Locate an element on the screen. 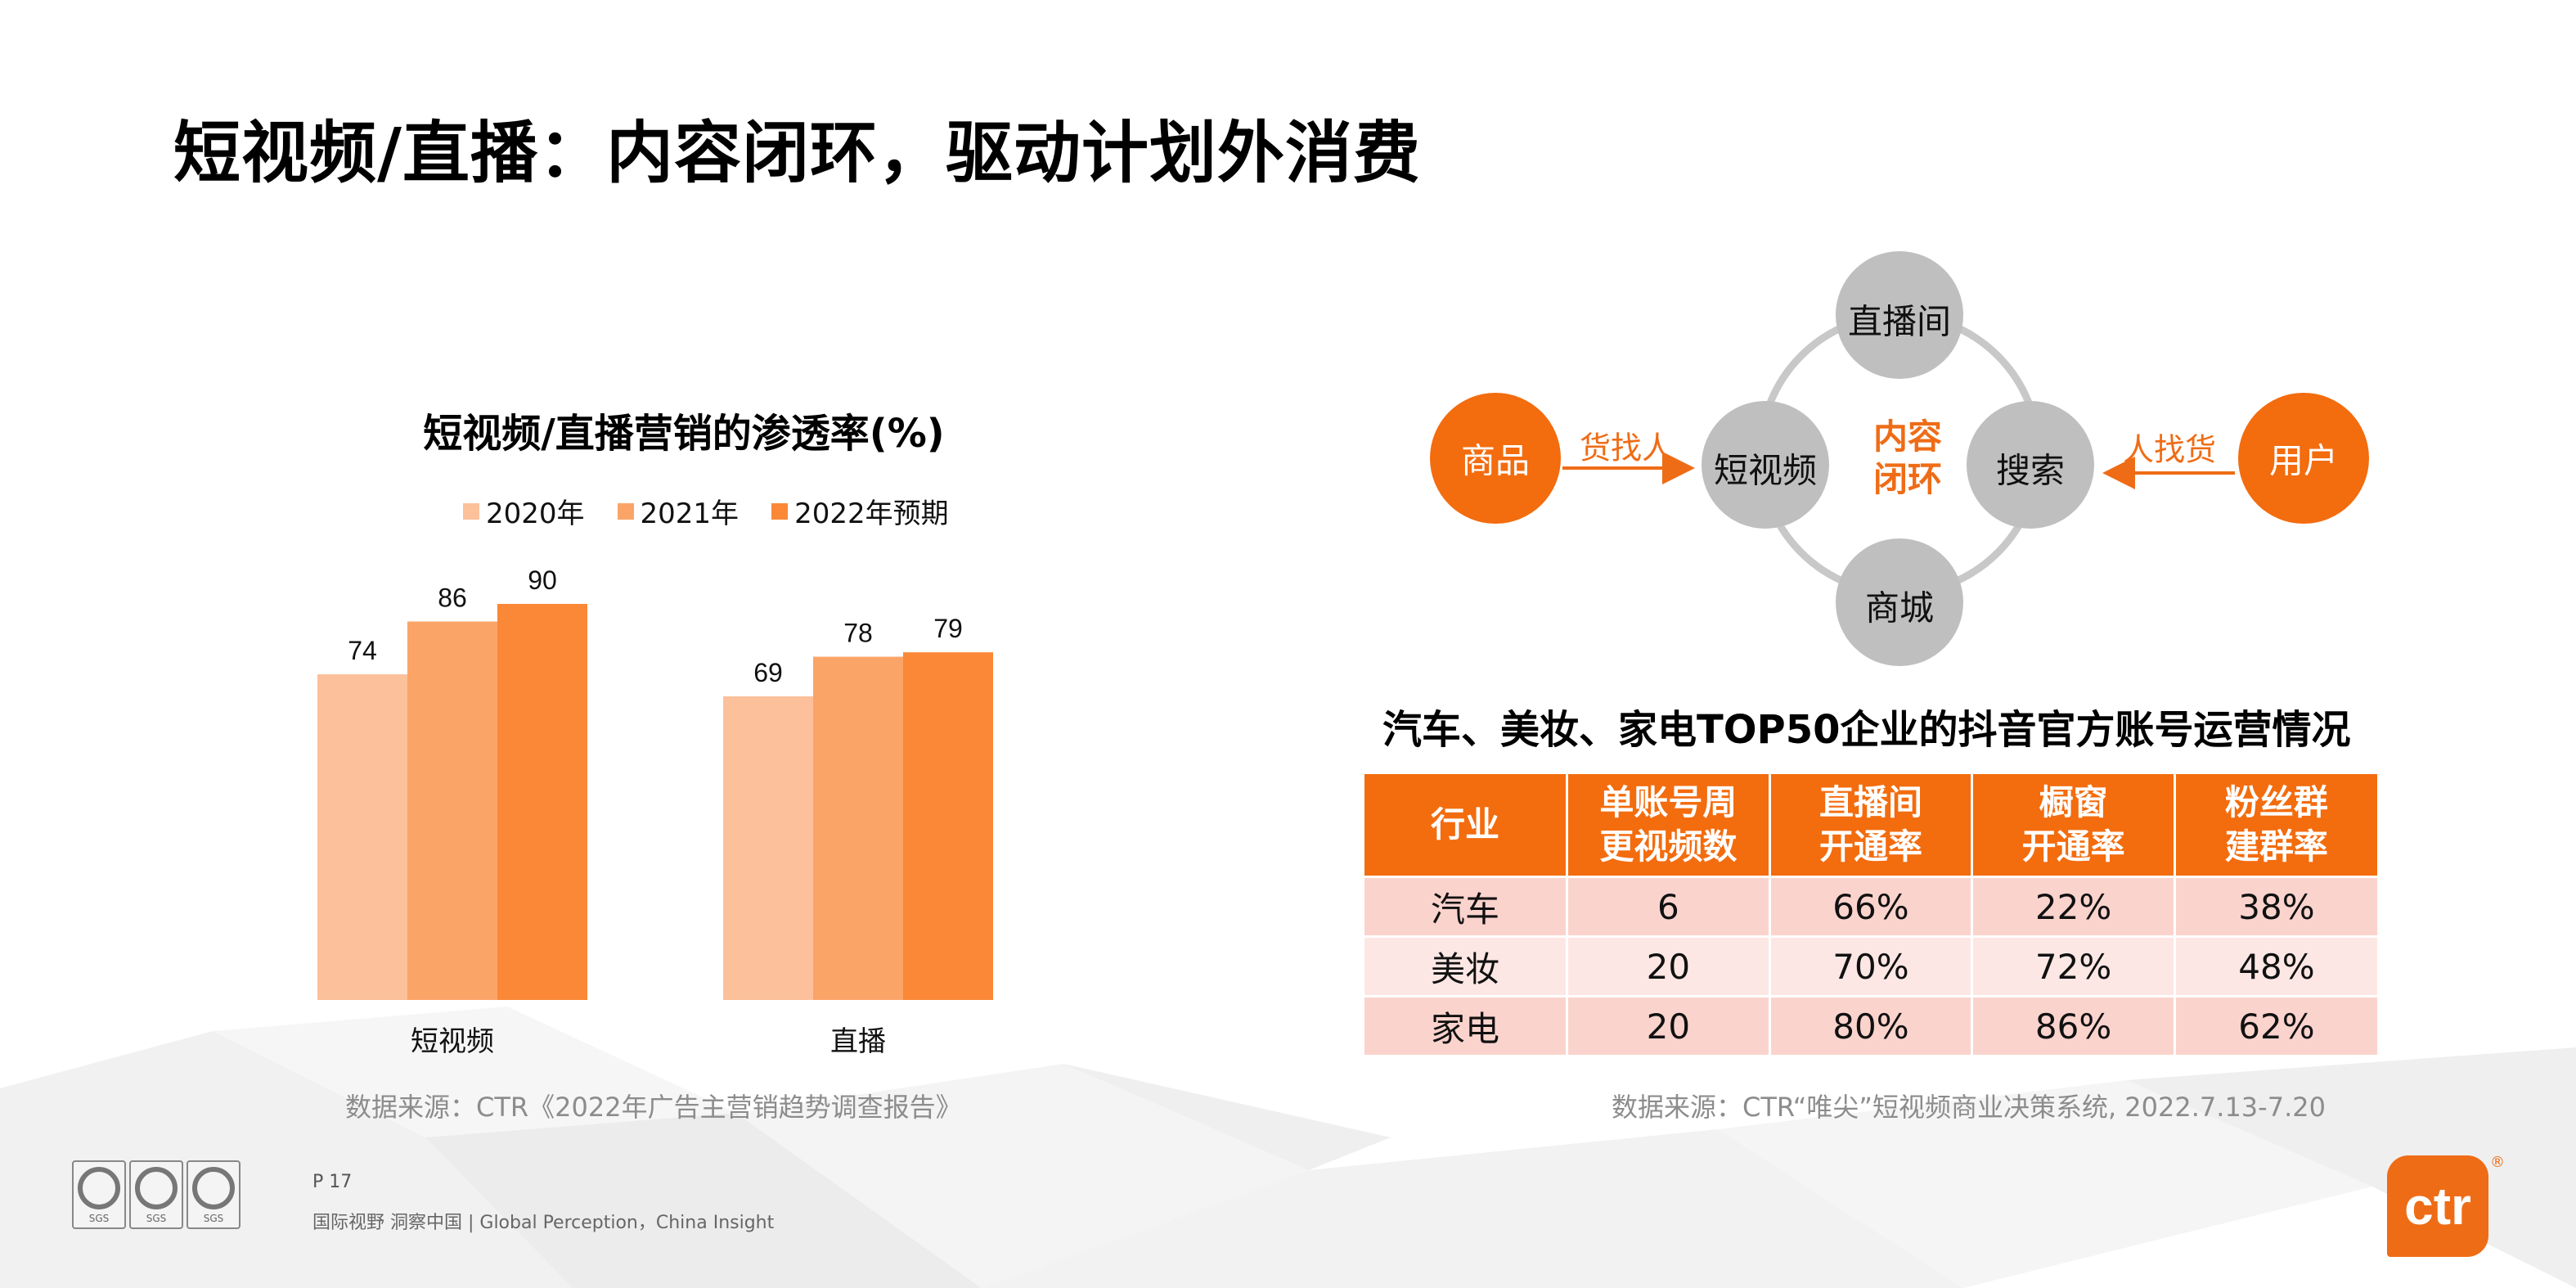 Image resolution: width=2576 pixels, height=1288 pixels. arrow-label-people-find-goods: 人找货 is located at coordinates (2170, 450).